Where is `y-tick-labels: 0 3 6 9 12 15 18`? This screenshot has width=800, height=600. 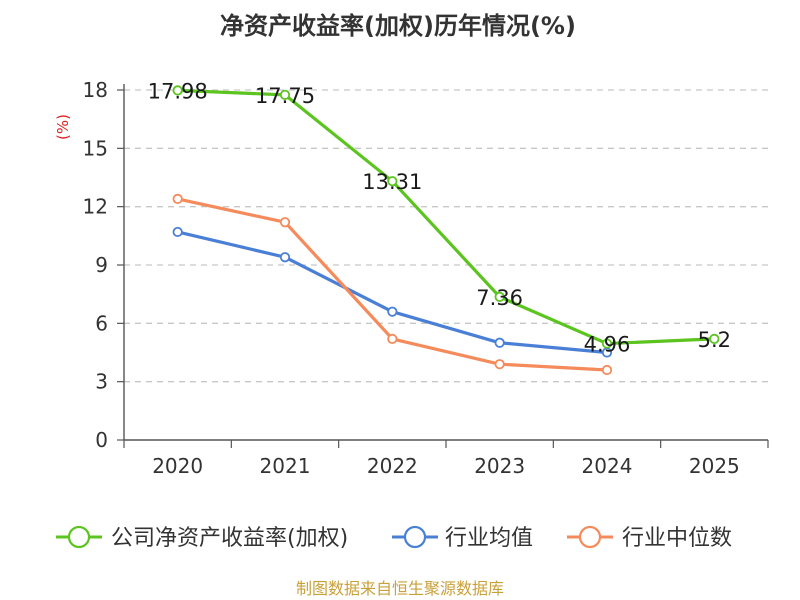
y-tick-labels: 0 3 6 9 12 15 18 is located at coordinates (95, 265).